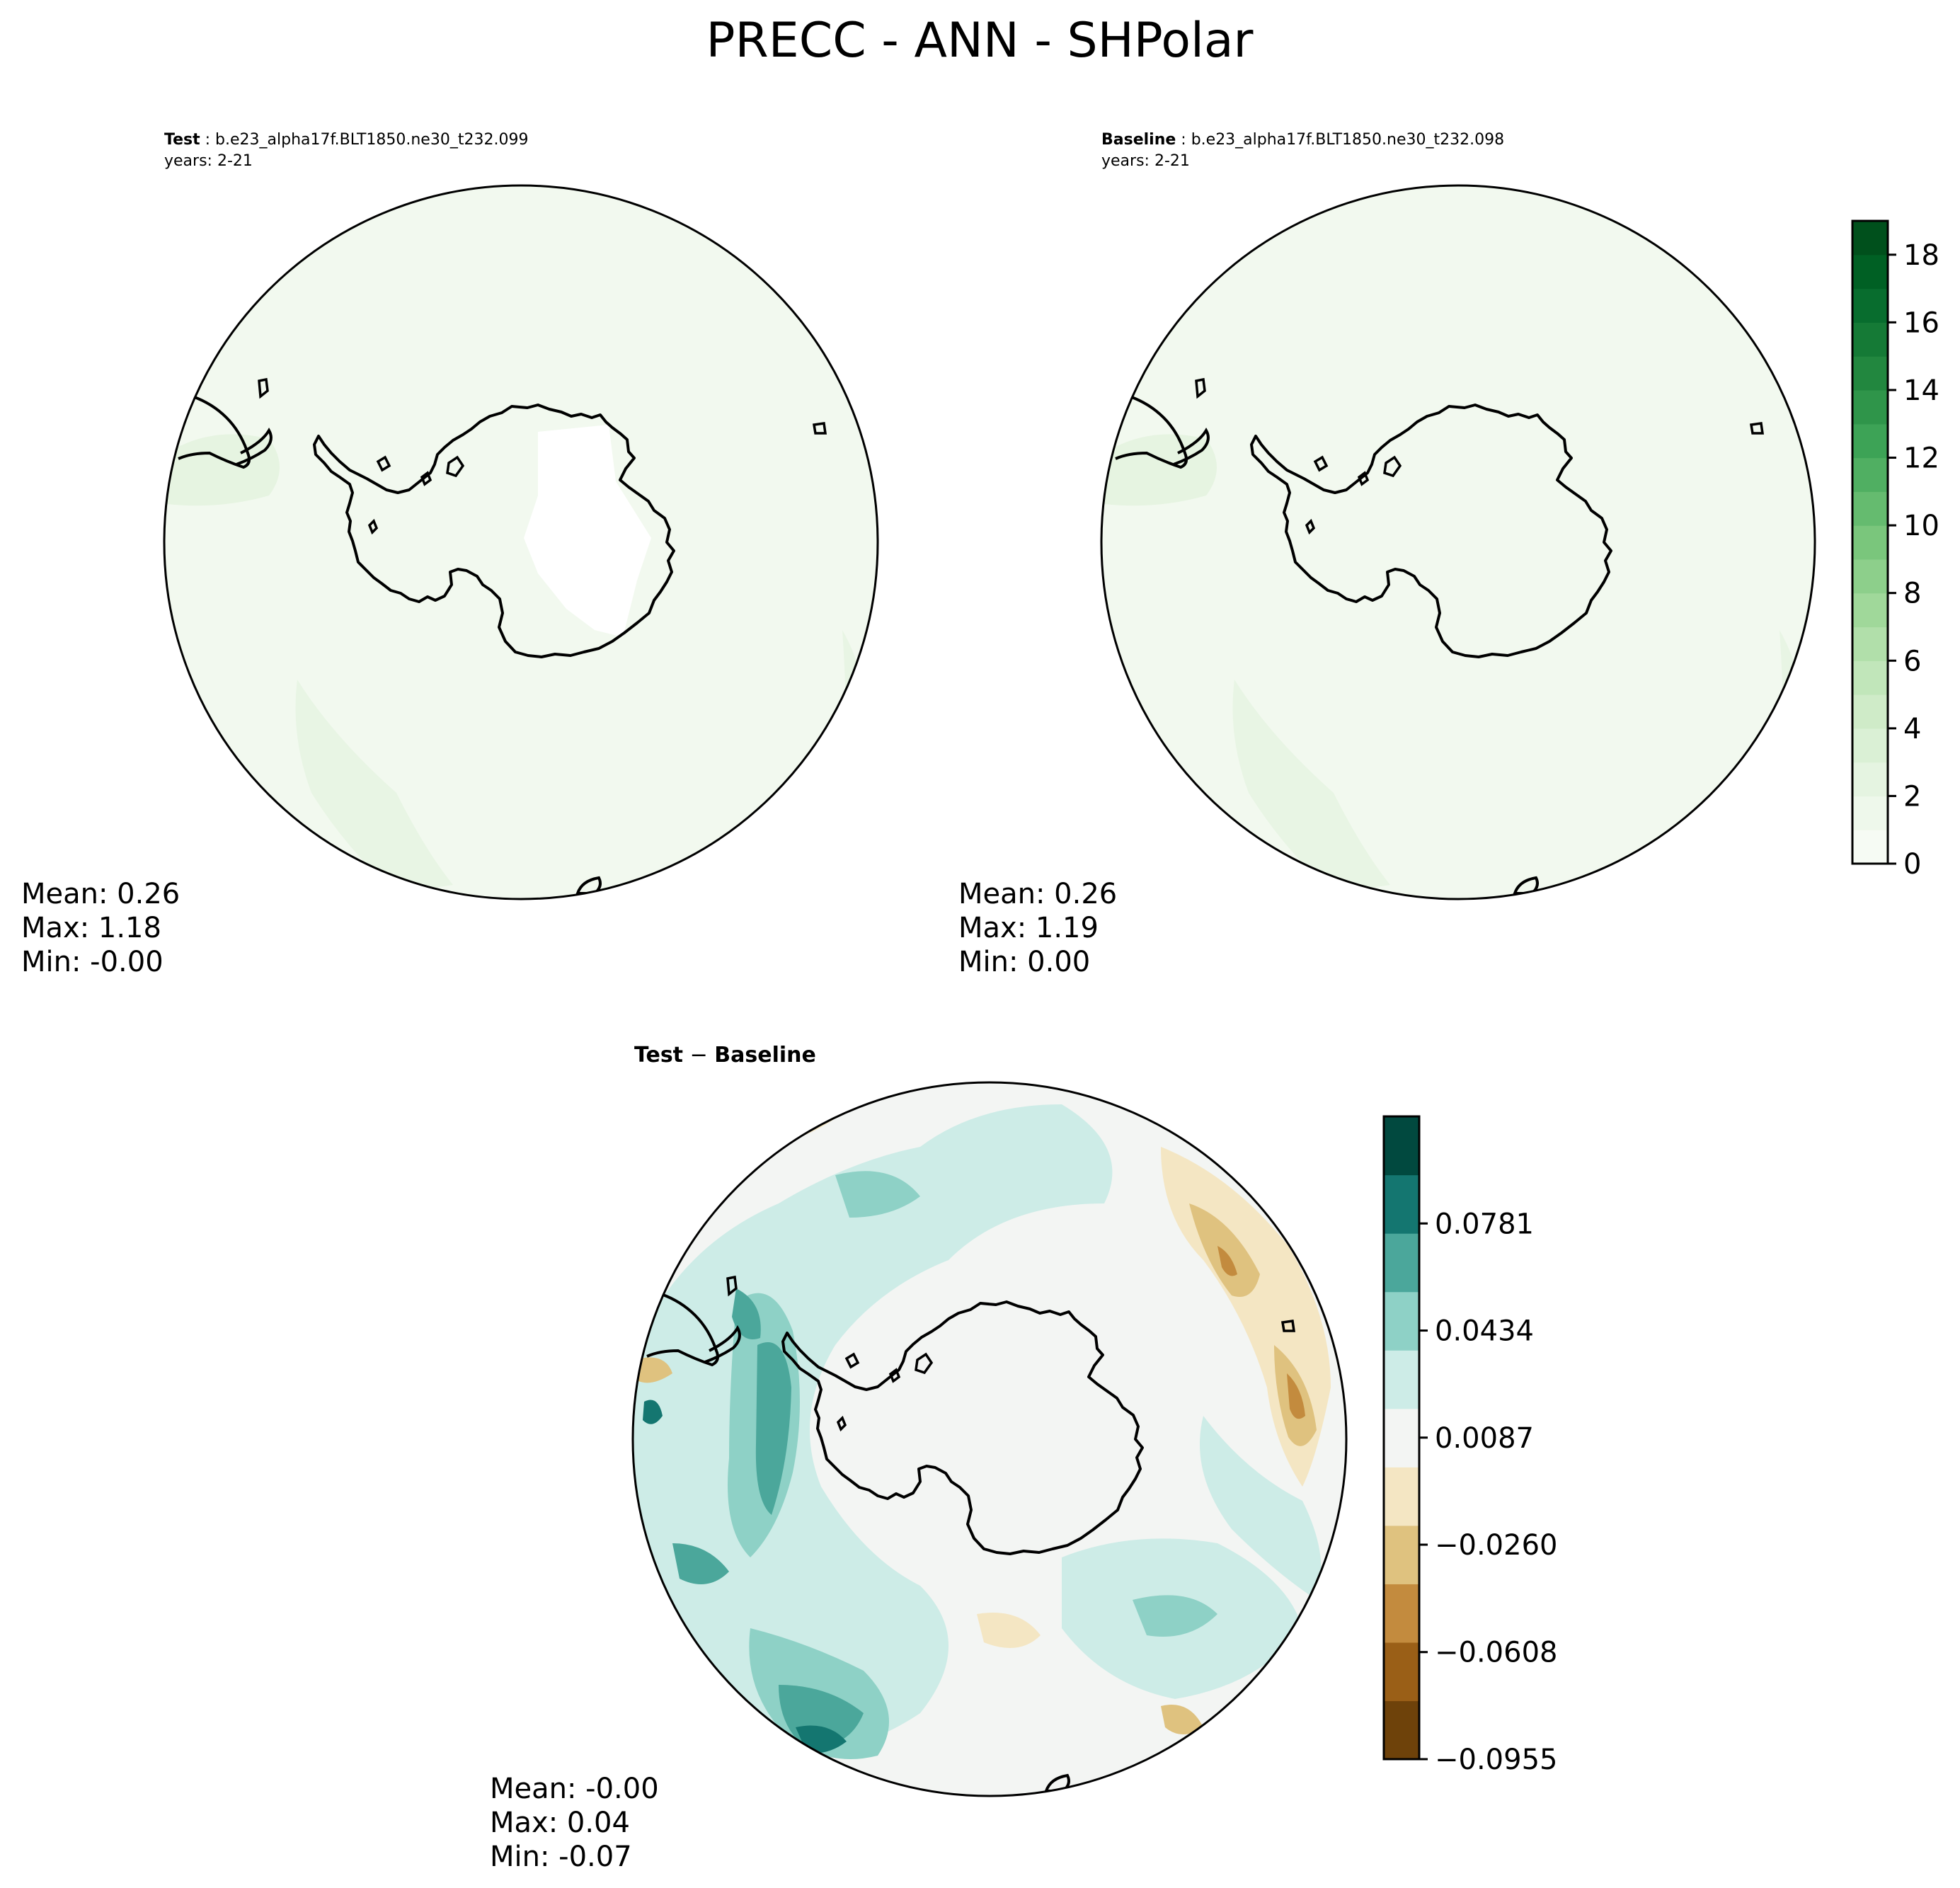 This screenshot has height=1888, width=1960. Describe the element at coordinates (91, 928) in the screenshot. I see `test-max-stat: Max: 1.18` at that location.